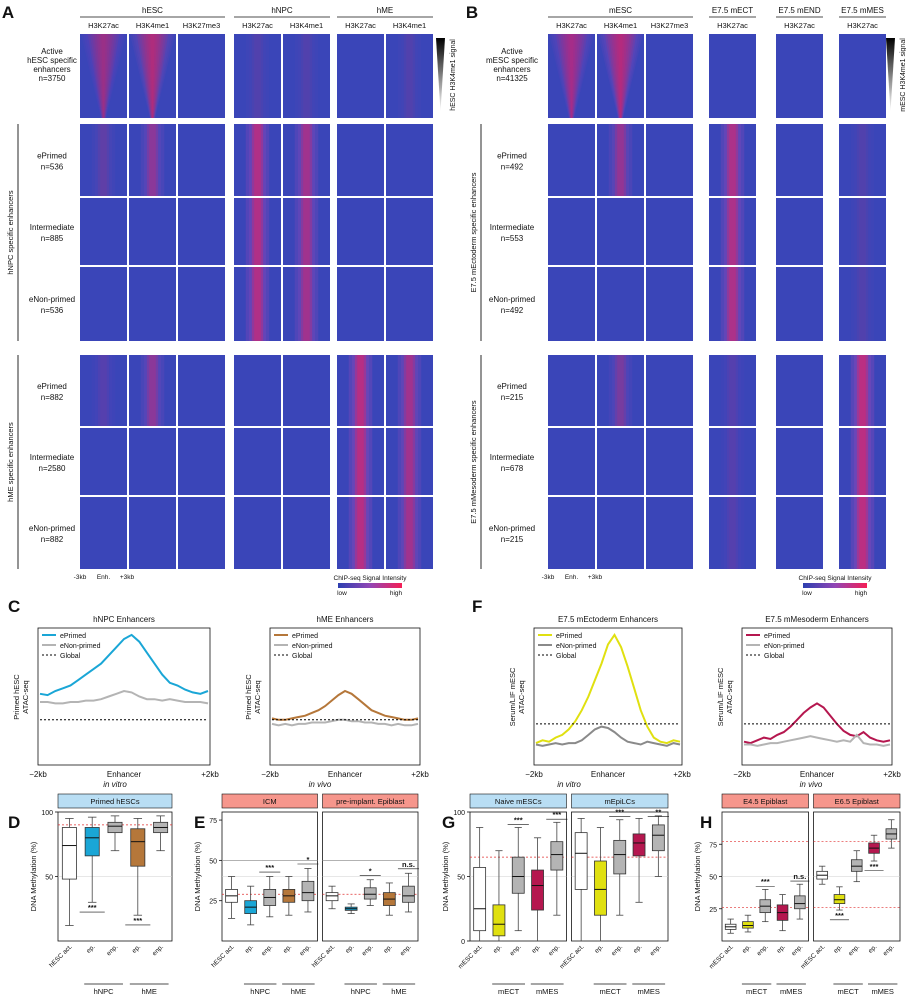 The image size is (906, 1000). What do you see at coordinates (473, 232) in the screenshot?
I see `side-group-label: E7.5 mEctoderm specific enhancers` at bounding box center [473, 232].